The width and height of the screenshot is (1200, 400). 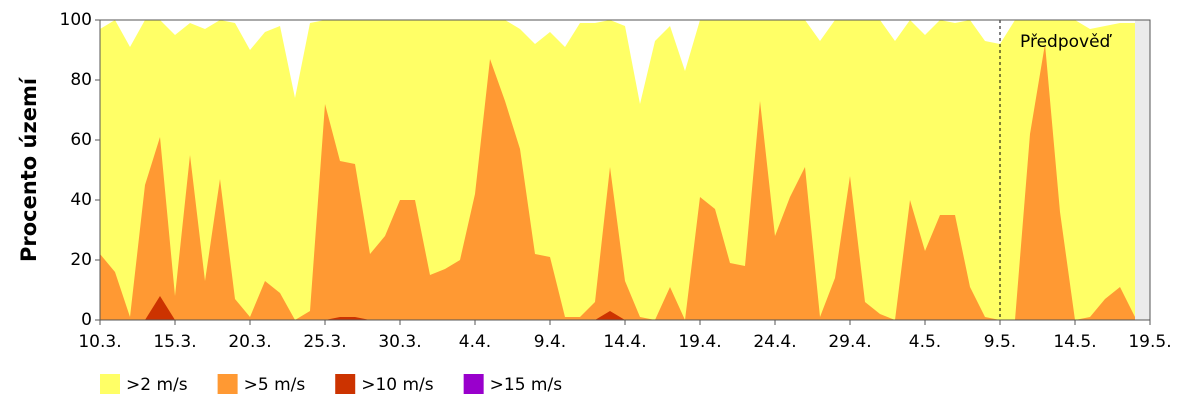 What do you see at coordinates (174, 342) in the screenshot?
I see `x-tick-label: 15.3.` at bounding box center [174, 342].